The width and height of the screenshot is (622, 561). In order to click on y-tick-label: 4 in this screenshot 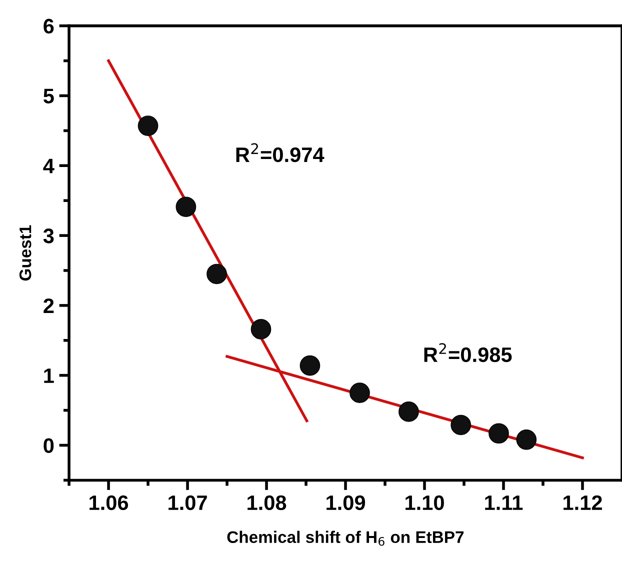, I will do `click(48, 166)`.